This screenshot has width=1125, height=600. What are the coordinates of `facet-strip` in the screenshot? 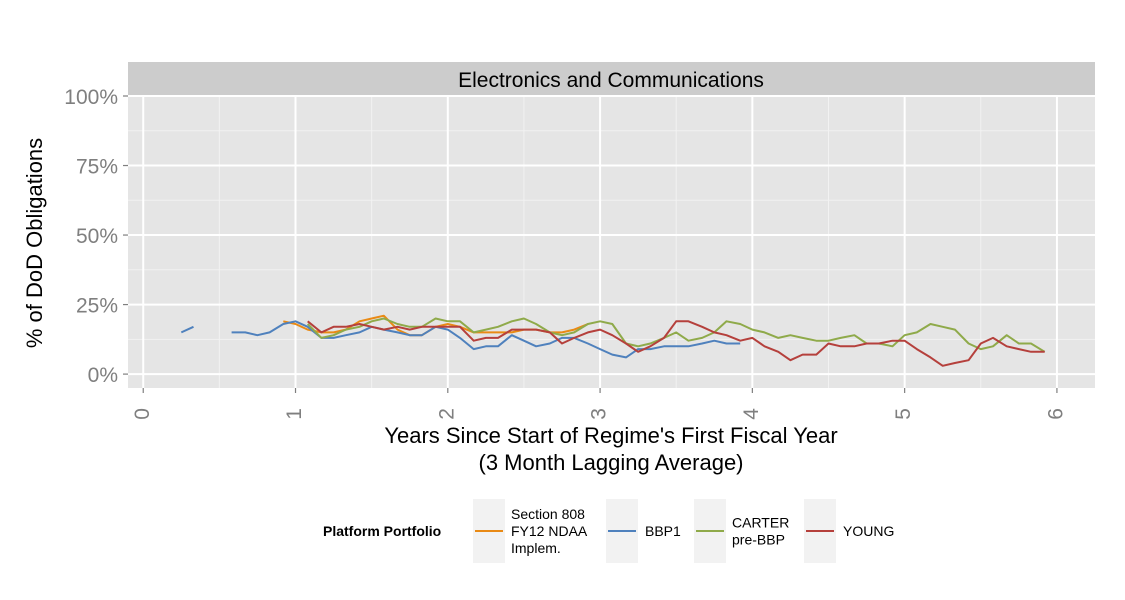 It's located at (611, 79).